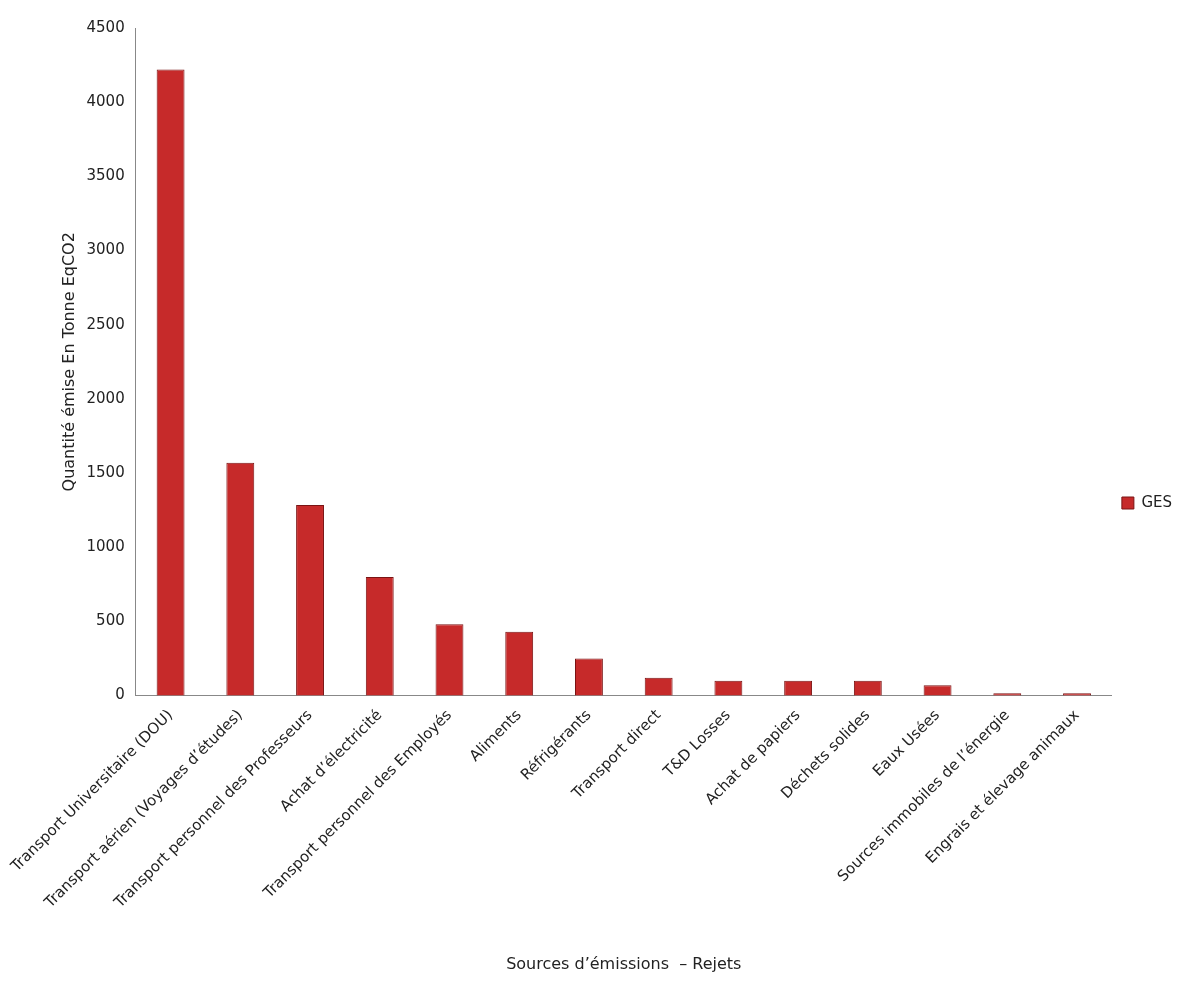 This screenshot has height=986, width=1200. What do you see at coordinates (105, 26) in the screenshot?
I see `y-tick-label: 4500` at bounding box center [105, 26].